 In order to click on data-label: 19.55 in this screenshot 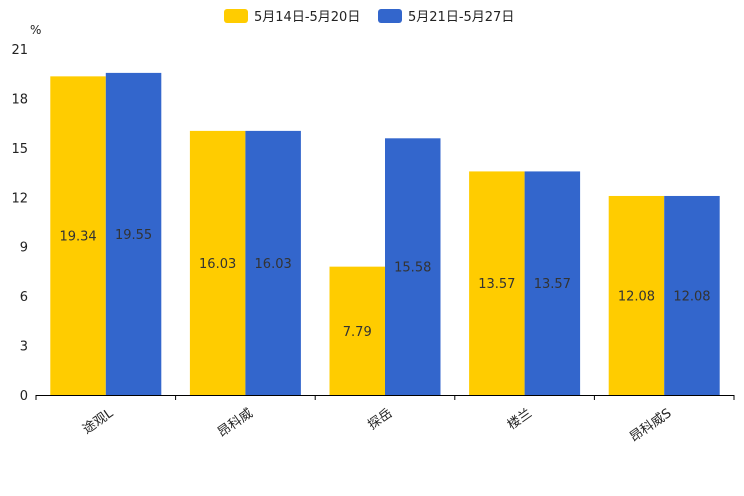, I will do `click(133, 235)`.